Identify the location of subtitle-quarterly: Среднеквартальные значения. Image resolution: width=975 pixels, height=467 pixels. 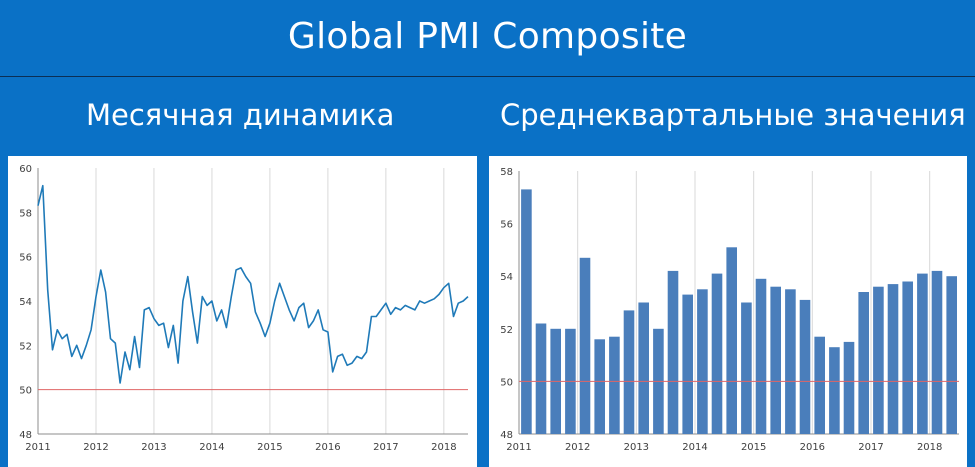
(733, 115).